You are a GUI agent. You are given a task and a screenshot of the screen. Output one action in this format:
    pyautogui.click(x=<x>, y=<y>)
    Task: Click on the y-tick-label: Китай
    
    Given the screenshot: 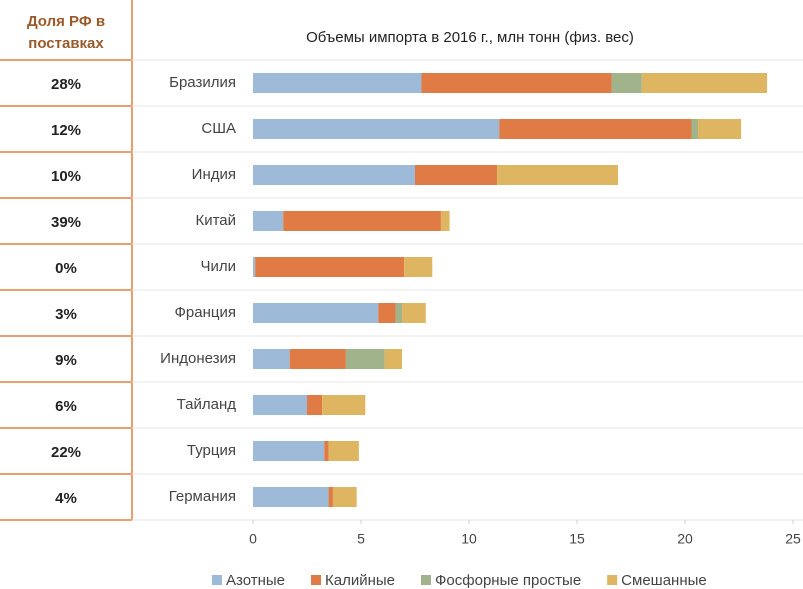 What is the action you would take?
    pyautogui.click(x=215, y=220)
    